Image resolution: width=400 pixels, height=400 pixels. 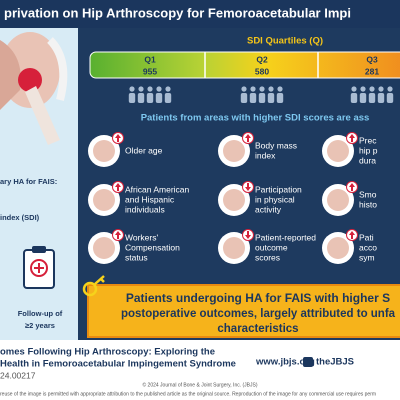 What do you see at coordinates (308, 362) in the screenshot?
I see `facebook-icon` at bounding box center [308, 362].